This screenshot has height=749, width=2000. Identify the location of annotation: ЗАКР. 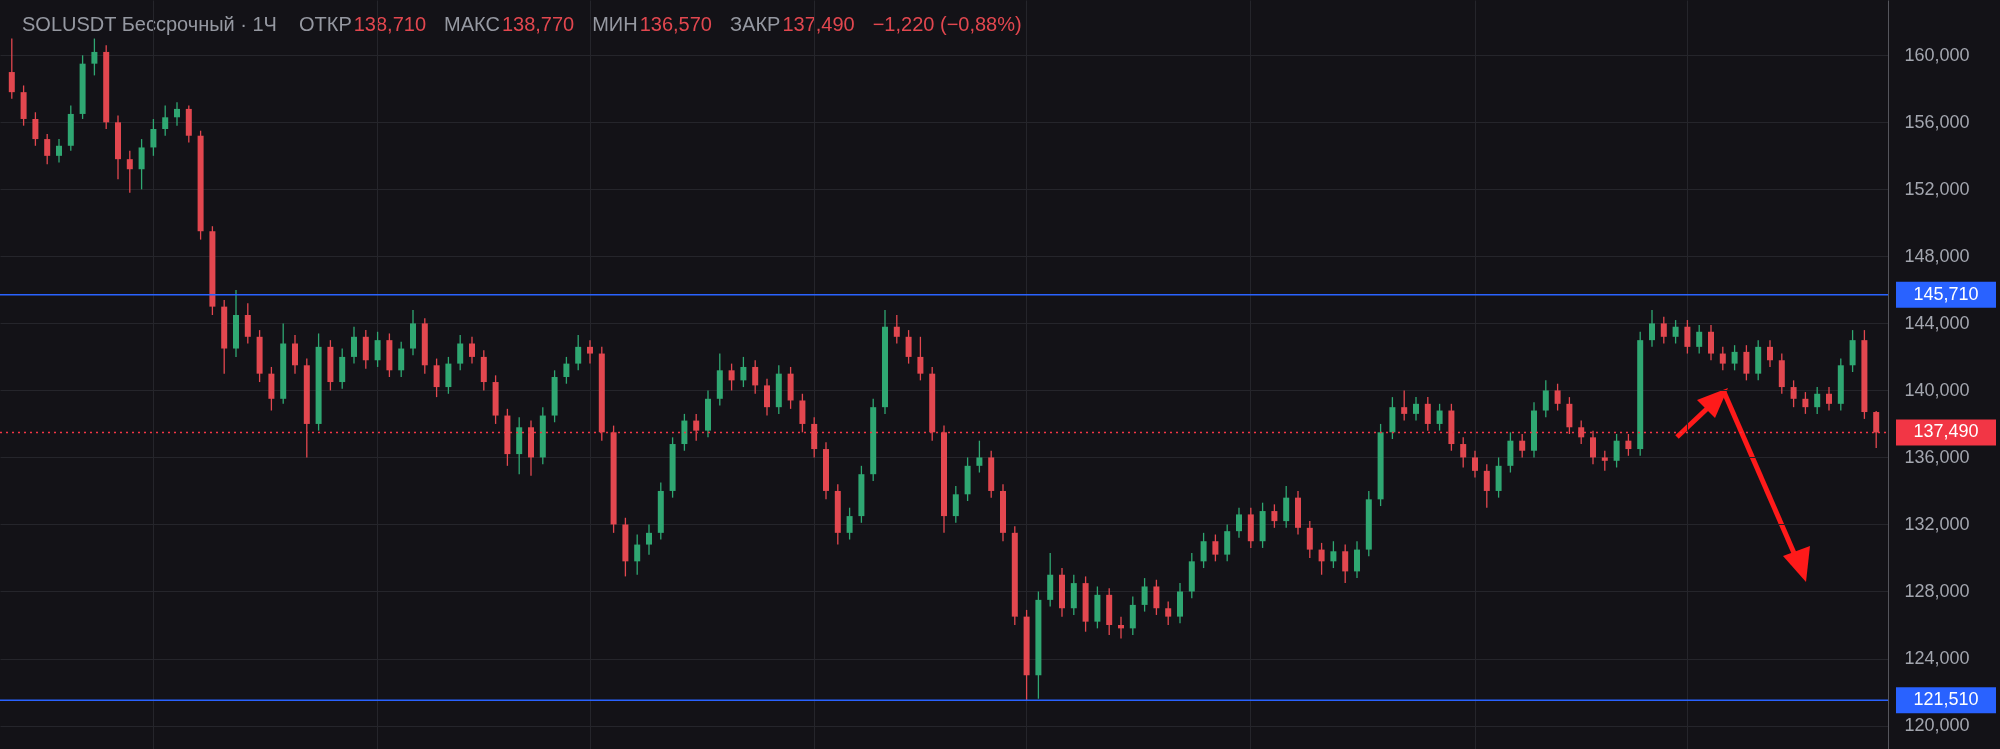
(755, 24).